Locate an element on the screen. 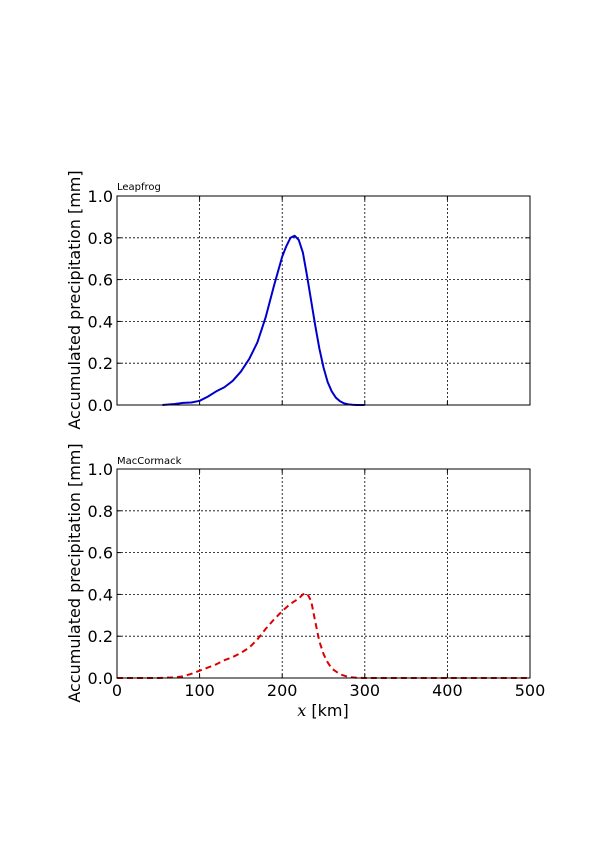  x-tick-label: 200 is located at coordinates (282, 690).